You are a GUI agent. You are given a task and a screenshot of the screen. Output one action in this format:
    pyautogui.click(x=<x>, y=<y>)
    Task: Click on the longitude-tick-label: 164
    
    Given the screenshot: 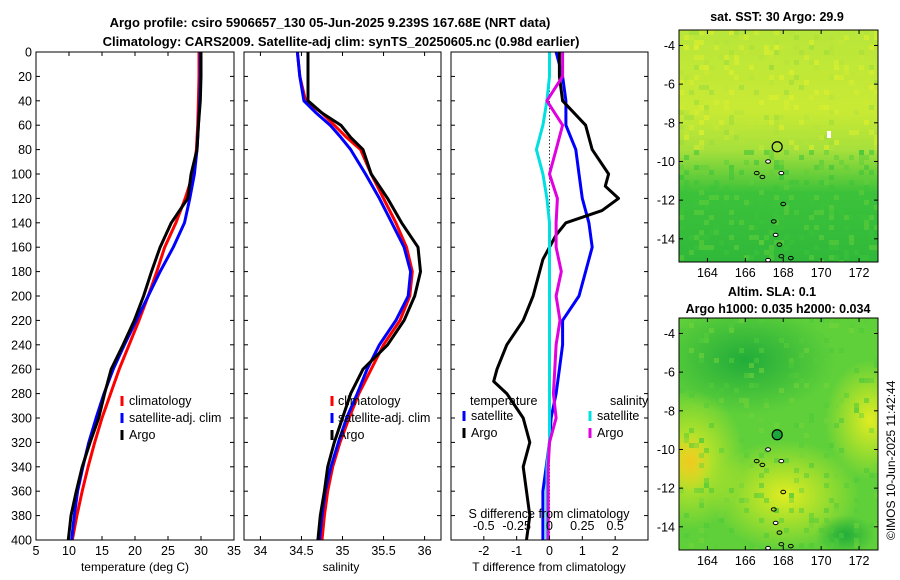 What is the action you would take?
    pyautogui.click(x=707, y=561)
    